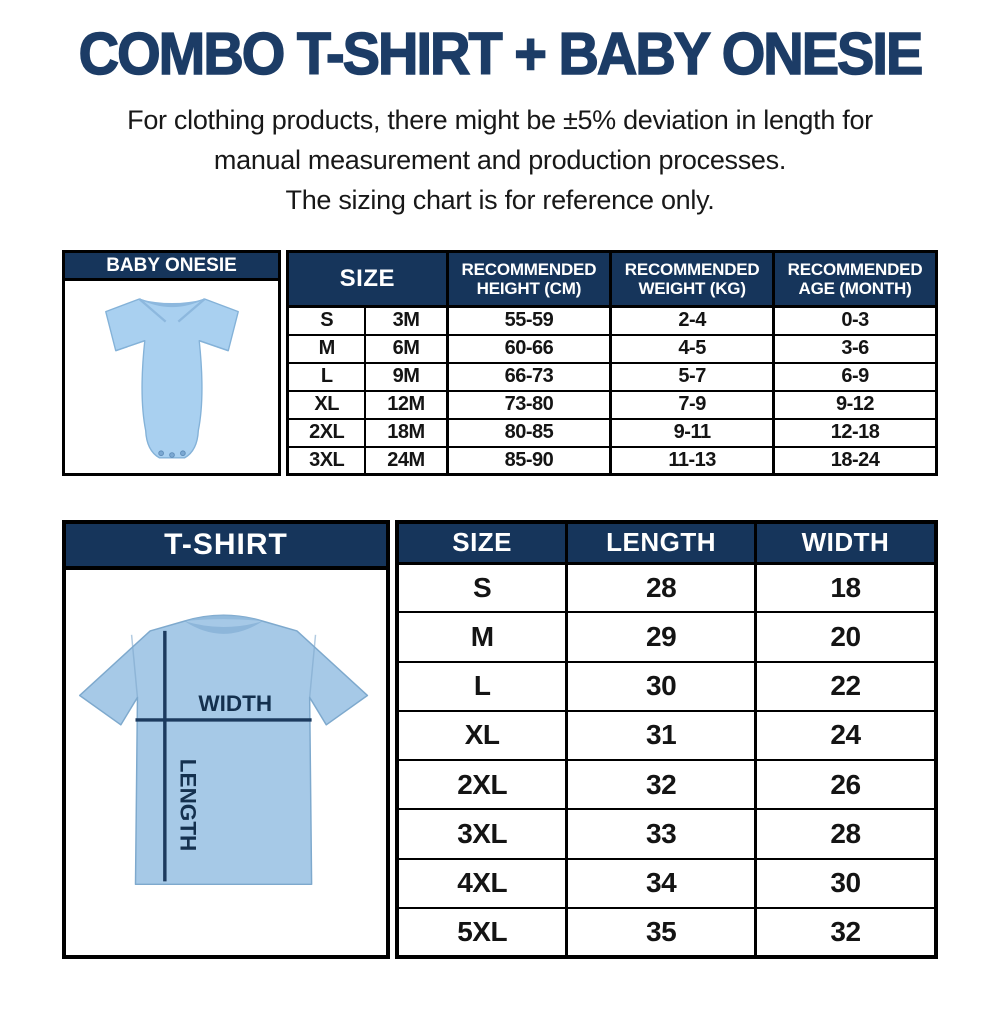  I want to click on table-row: 2XL 18M 80-85 9-11 12-18, so click(612, 432).